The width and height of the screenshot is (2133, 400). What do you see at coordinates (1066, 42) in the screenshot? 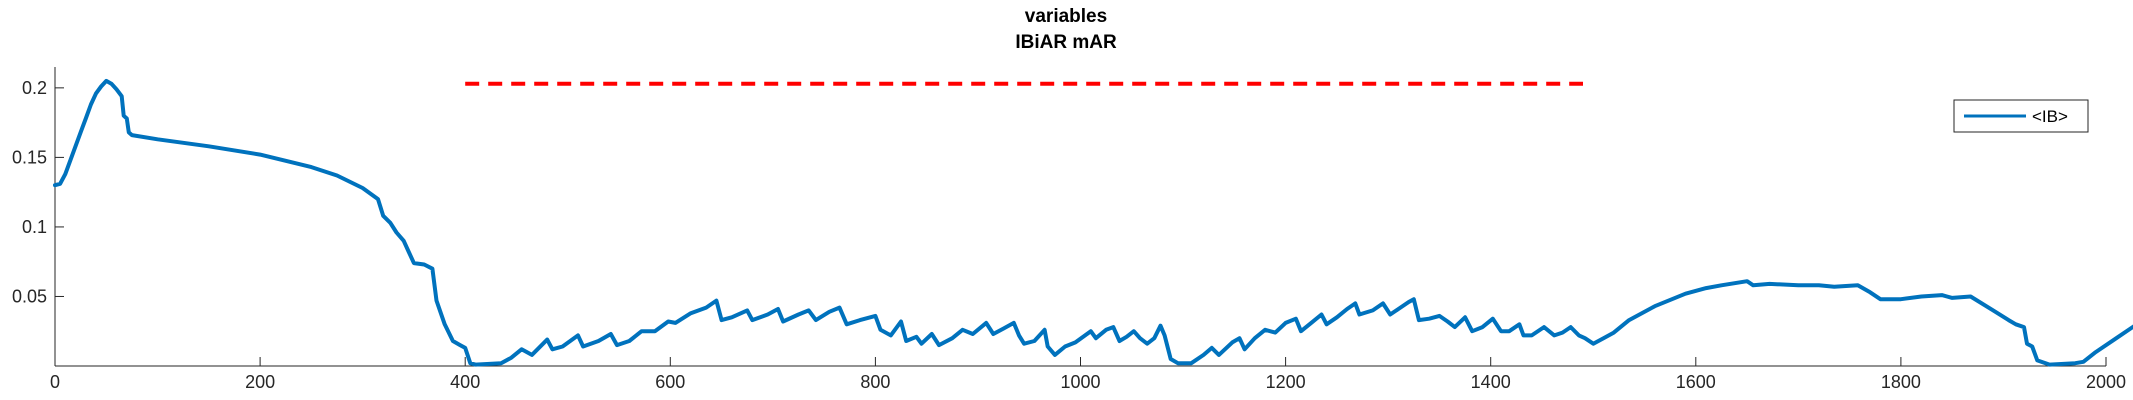
I see `chart-subtitle: IBiAR mAR` at bounding box center [1066, 42].